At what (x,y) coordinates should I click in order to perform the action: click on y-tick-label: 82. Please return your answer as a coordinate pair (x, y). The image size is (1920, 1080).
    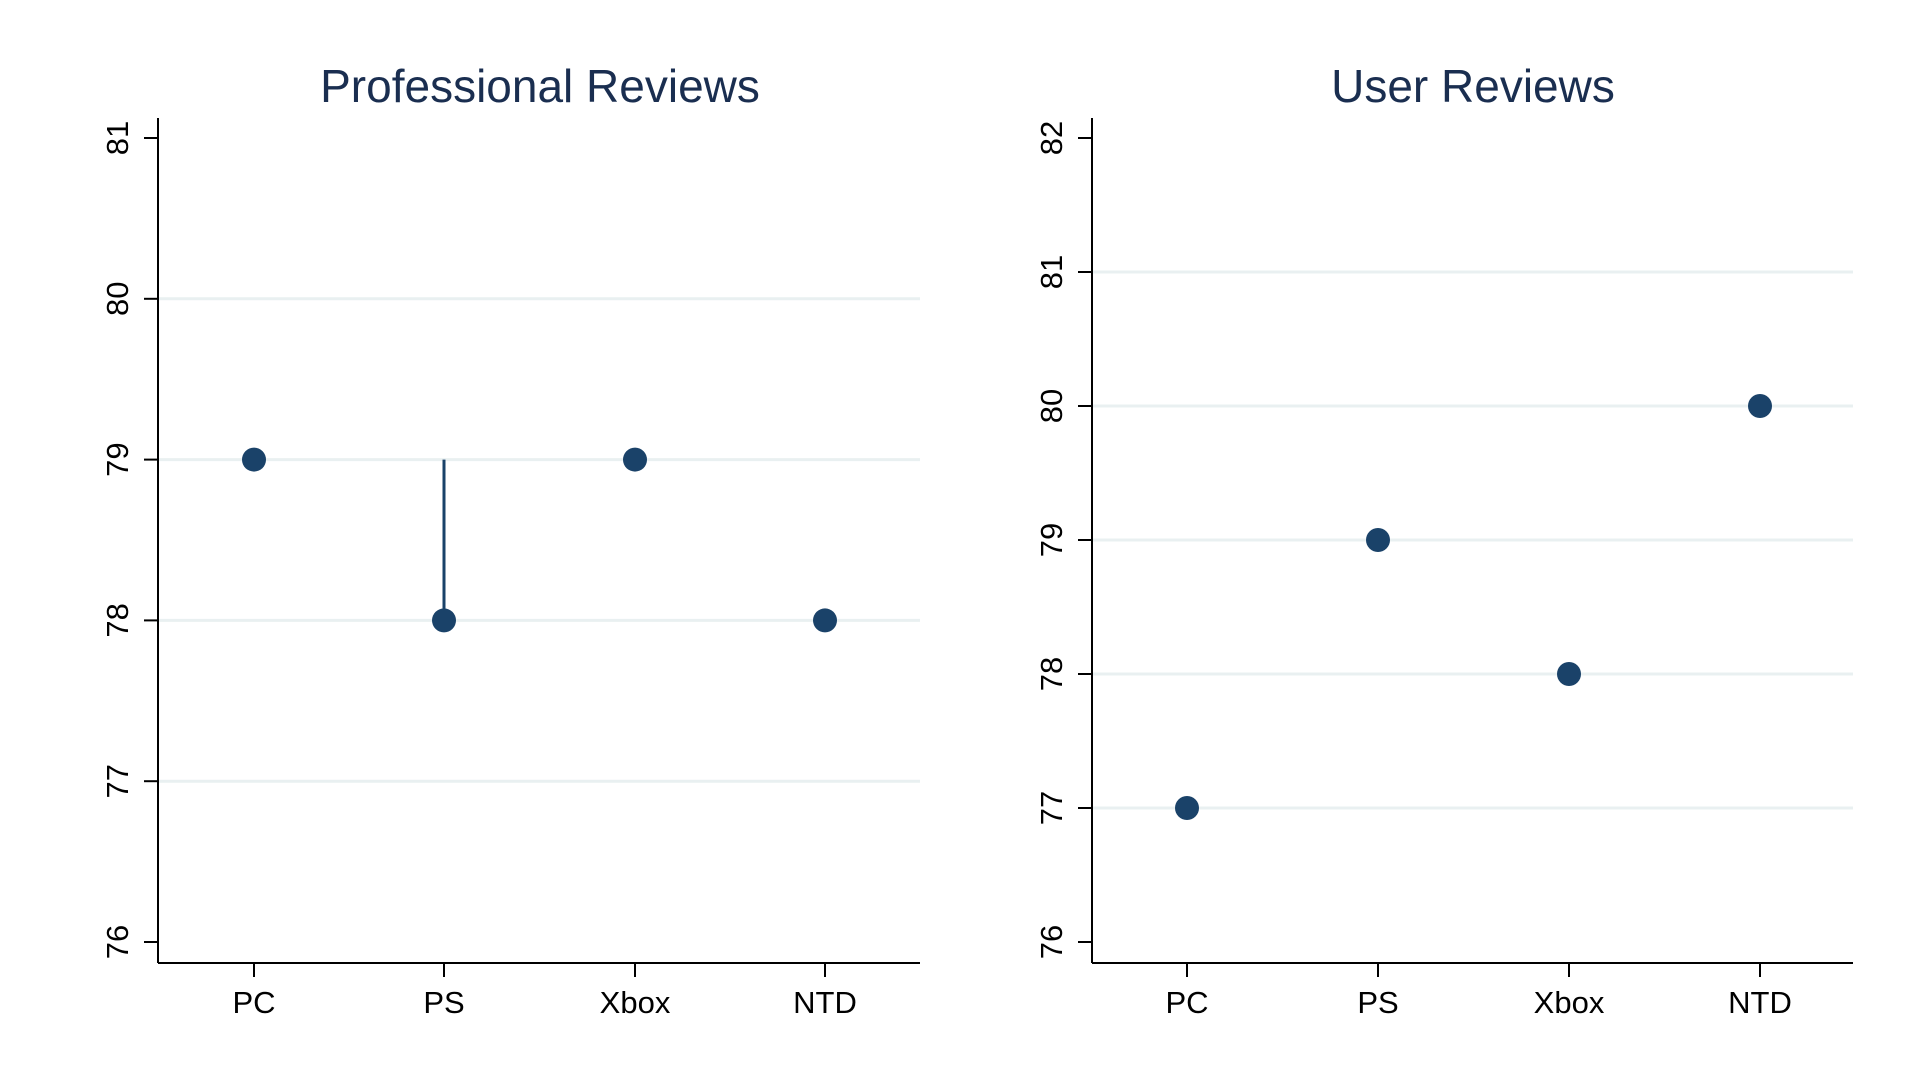
    Looking at the image, I should click on (1051, 138).